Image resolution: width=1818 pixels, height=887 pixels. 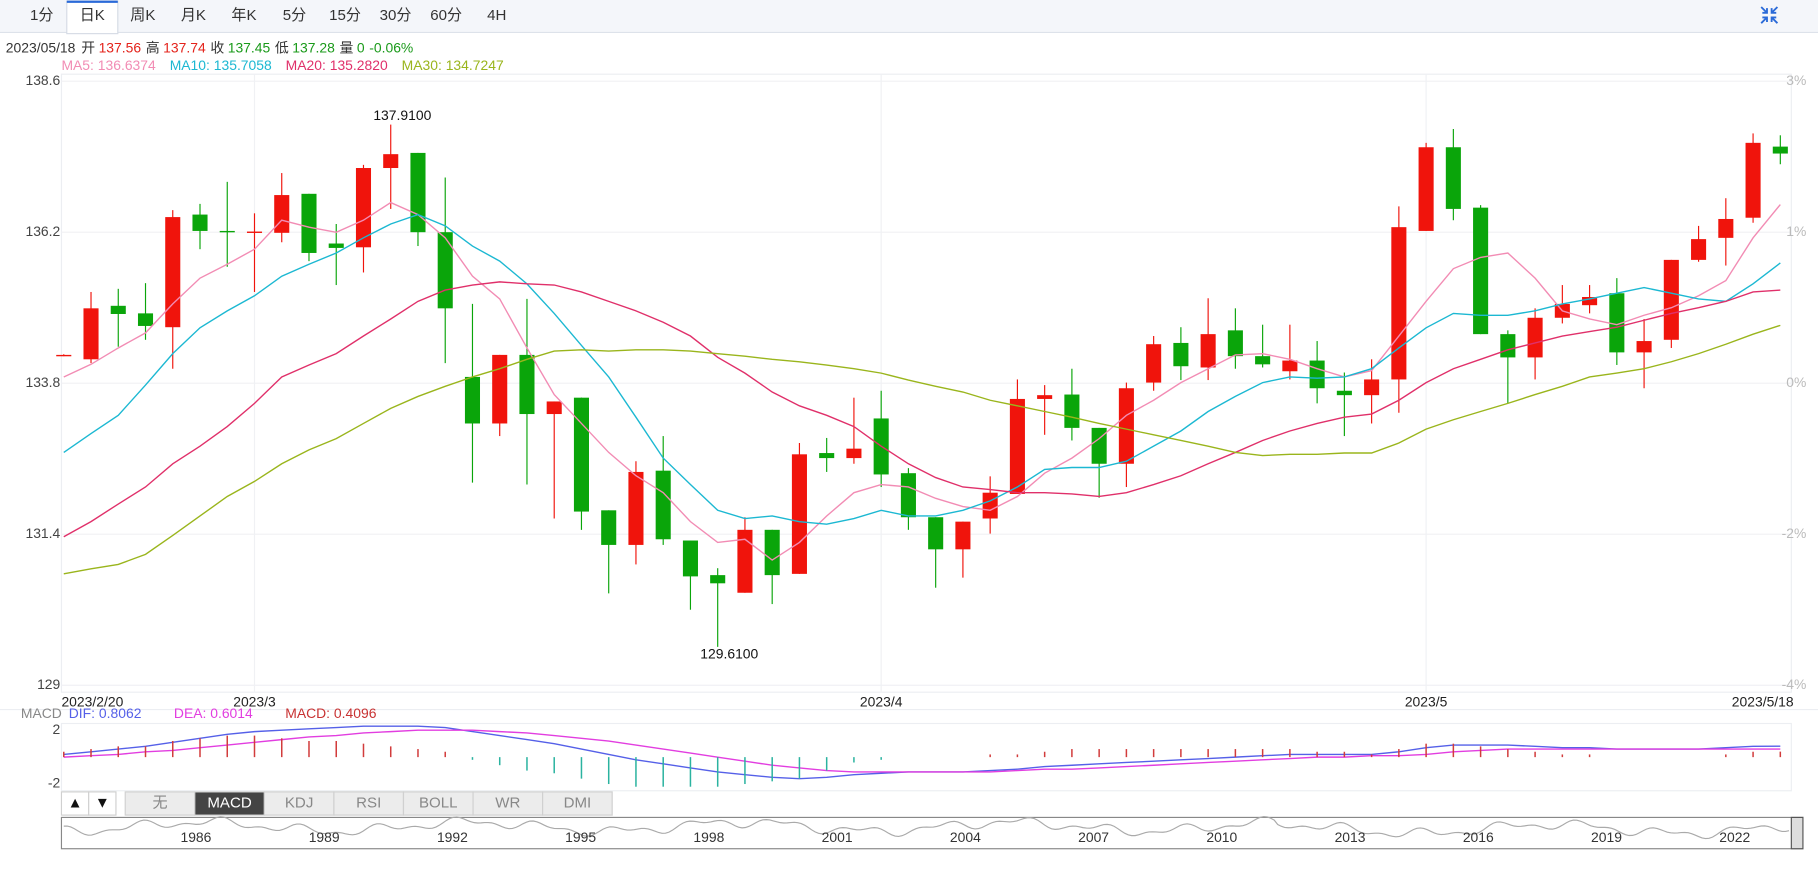 What do you see at coordinates (282, 47) in the screenshot?
I see `header-label: 低` at bounding box center [282, 47].